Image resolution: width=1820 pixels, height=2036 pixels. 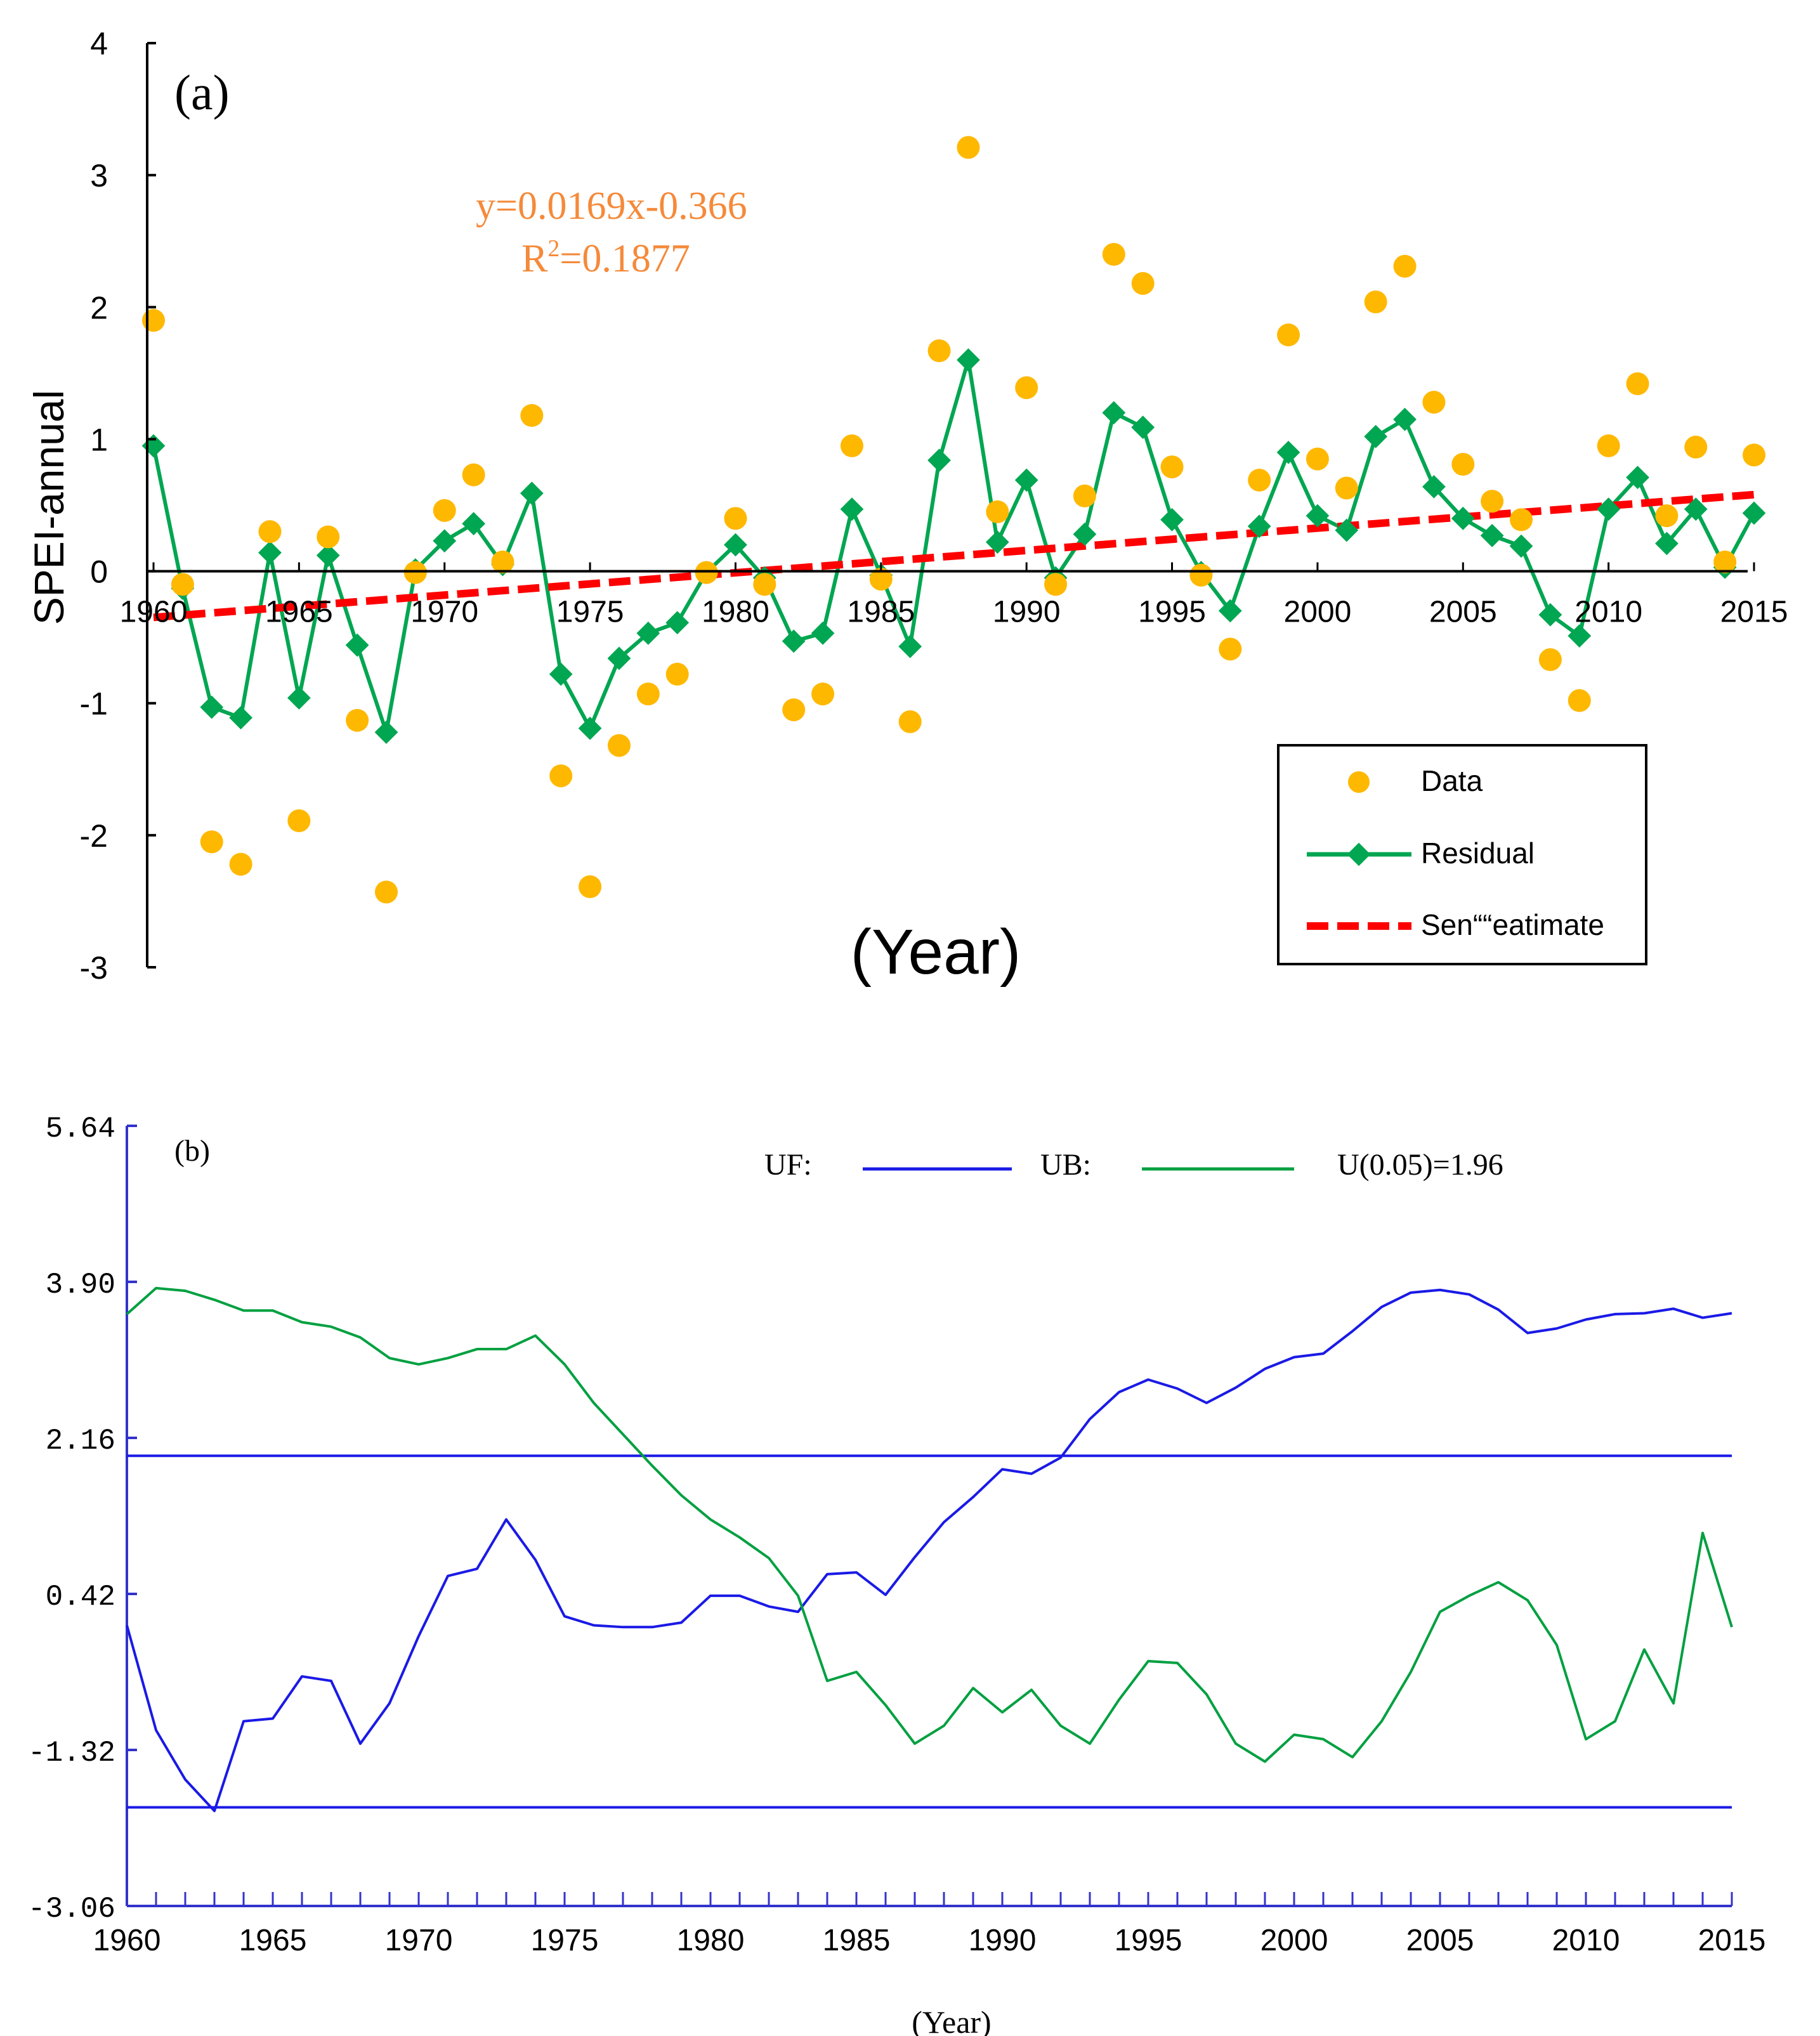 What do you see at coordinates (1463, 612) in the screenshot?
I see `panel-a-x-tick-label: 2005` at bounding box center [1463, 612].